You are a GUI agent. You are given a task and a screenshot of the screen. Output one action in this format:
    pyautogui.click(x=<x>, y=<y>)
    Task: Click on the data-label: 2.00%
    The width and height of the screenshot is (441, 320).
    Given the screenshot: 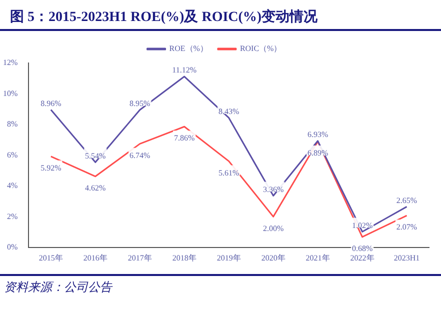 What is the action you would take?
    pyautogui.click(x=273, y=228)
    